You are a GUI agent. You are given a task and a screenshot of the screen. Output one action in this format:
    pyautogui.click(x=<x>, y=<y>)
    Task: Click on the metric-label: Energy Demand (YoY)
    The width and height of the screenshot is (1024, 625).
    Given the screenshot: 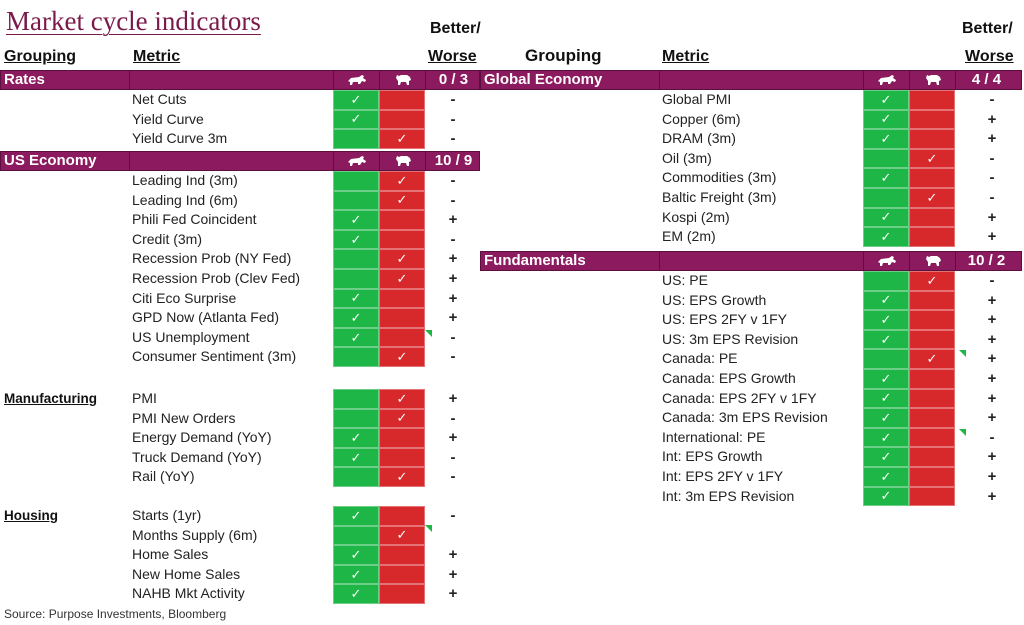 What is the action you would take?
    pyautogui.click(x=202, y=437)
    